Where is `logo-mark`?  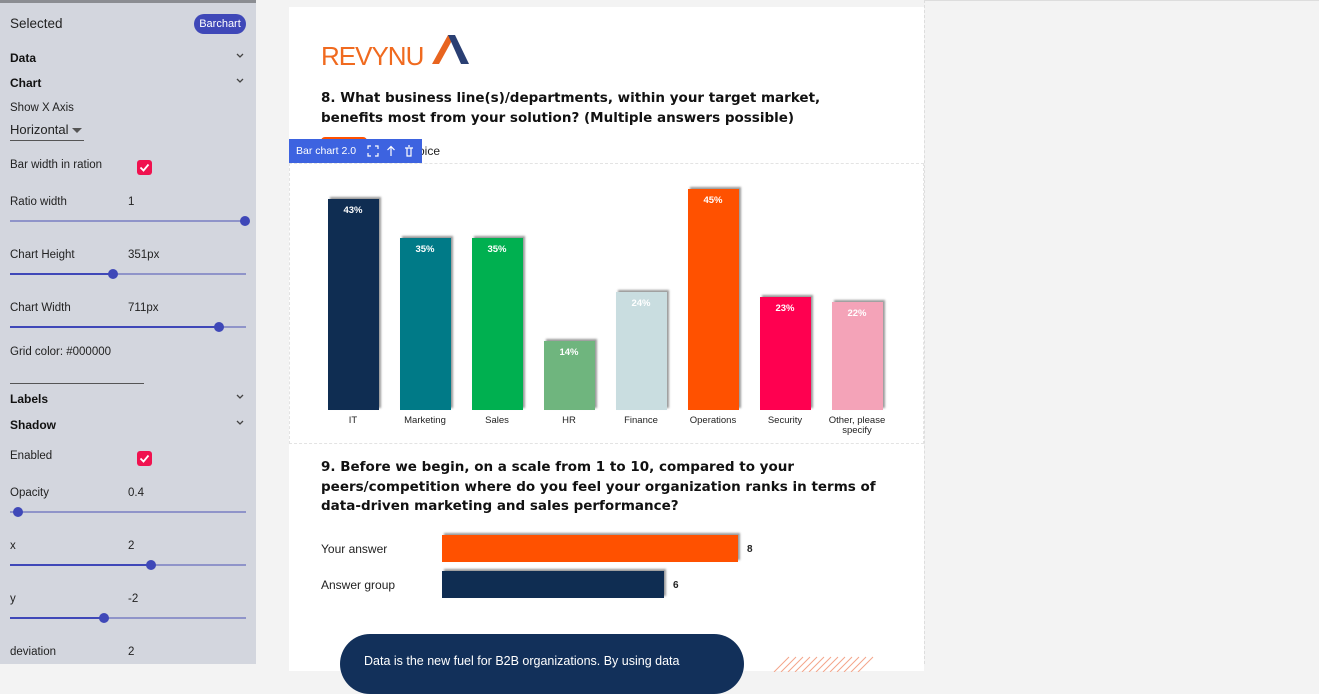 logo-mark is located at coordinates (450, 49).